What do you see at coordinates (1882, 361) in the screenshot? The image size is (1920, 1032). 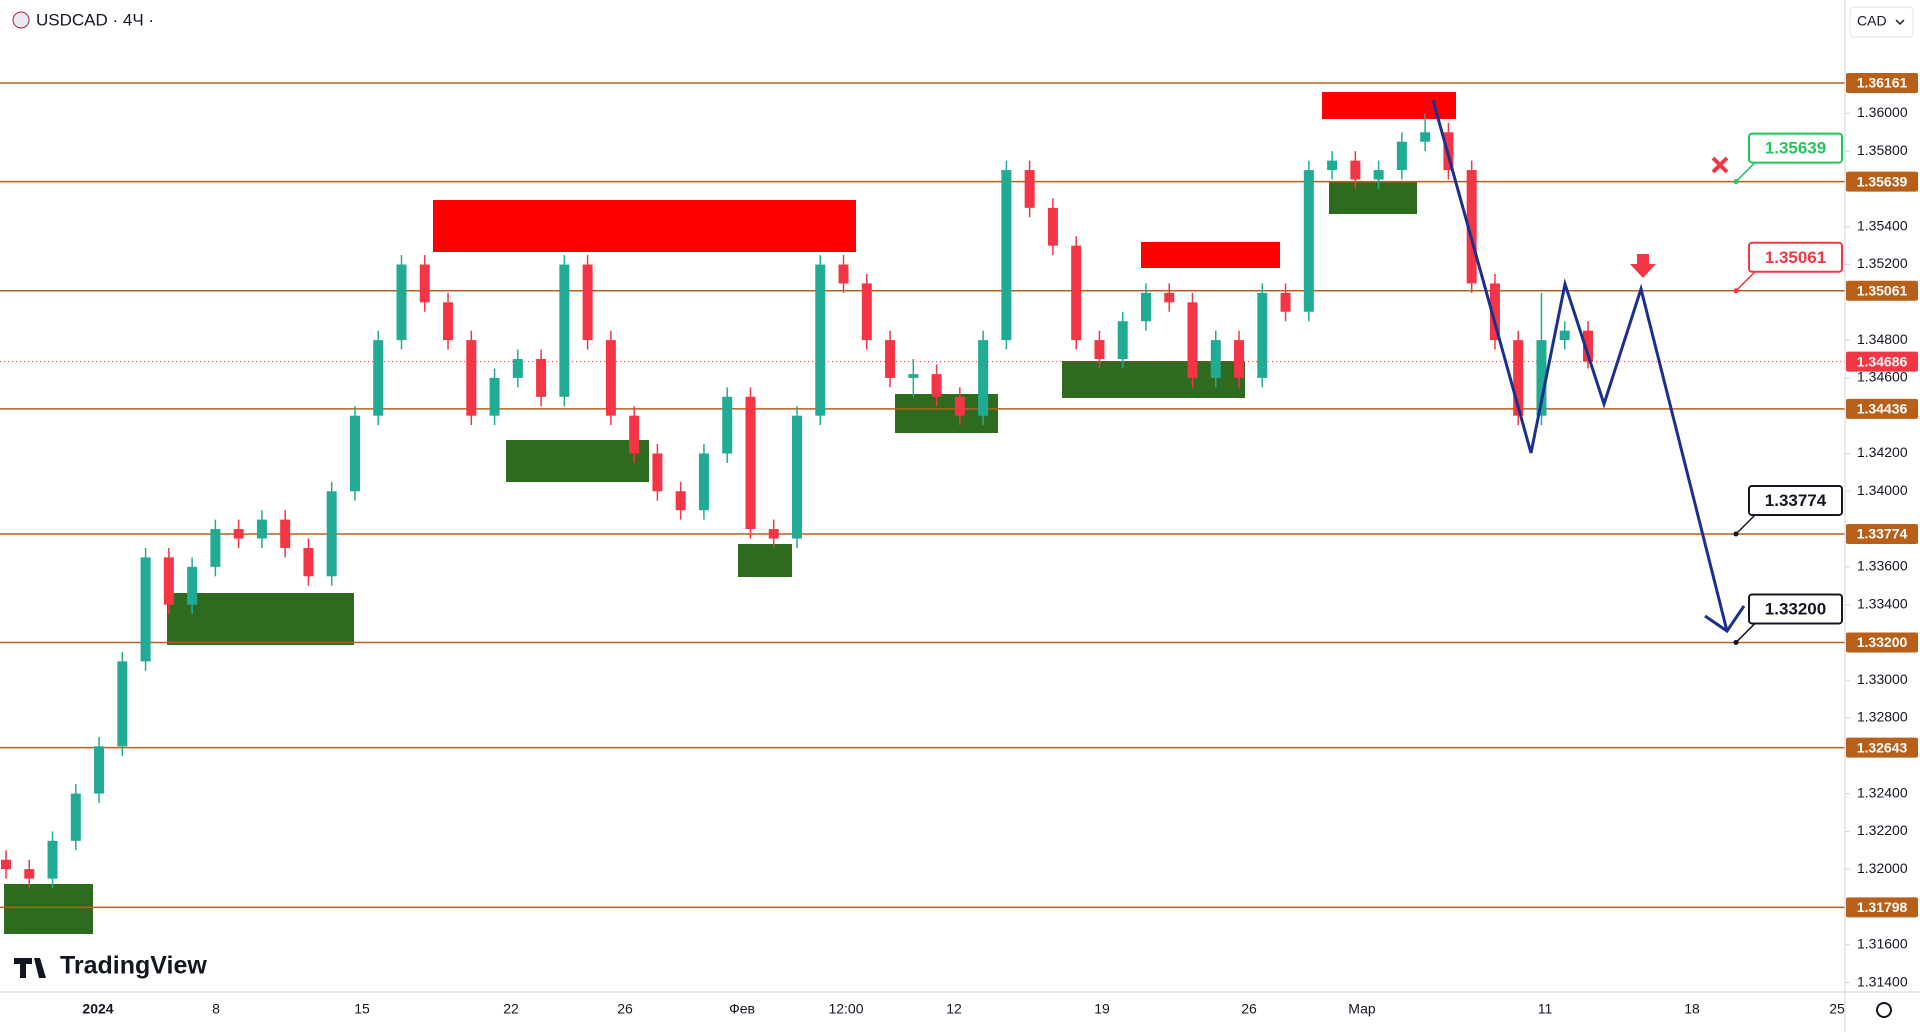 I see `last-price-label: 1.34686` at bounding box center [1882, 361].